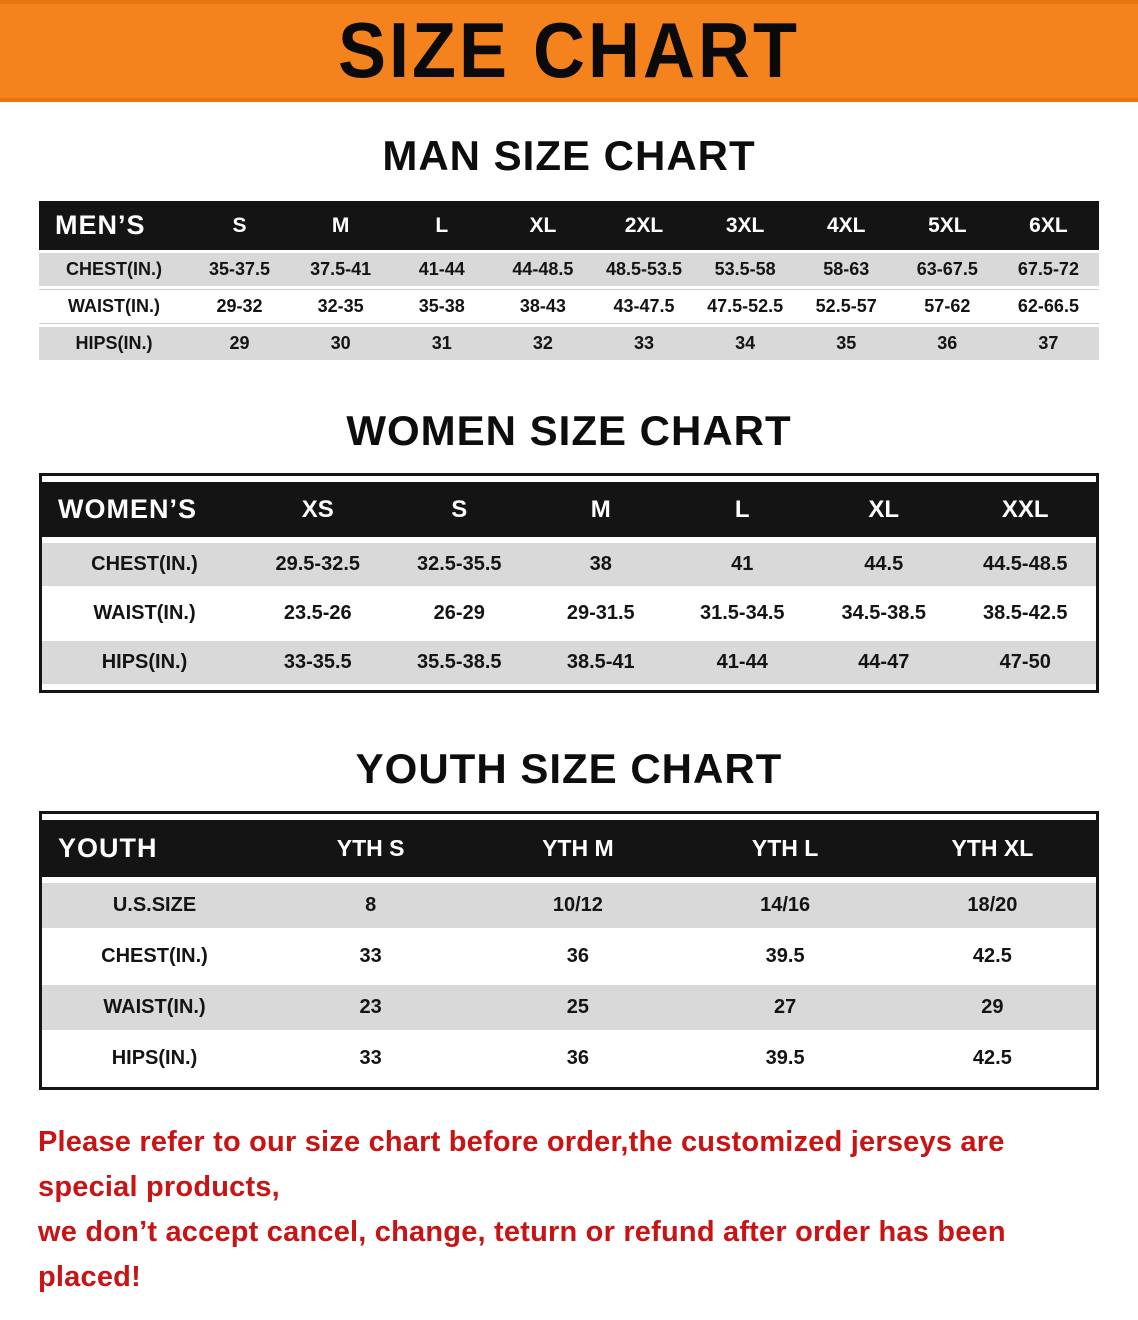 This screenshot has height=1320, width=1138. Describe the element at coordinates (601, 509) in the screenshot. I see `size-header-cell: M` at that location.